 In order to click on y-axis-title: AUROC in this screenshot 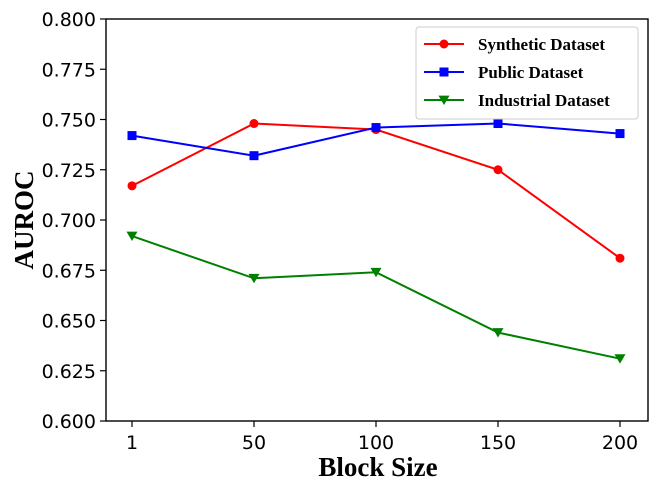, I will do `click(24, 220)`.